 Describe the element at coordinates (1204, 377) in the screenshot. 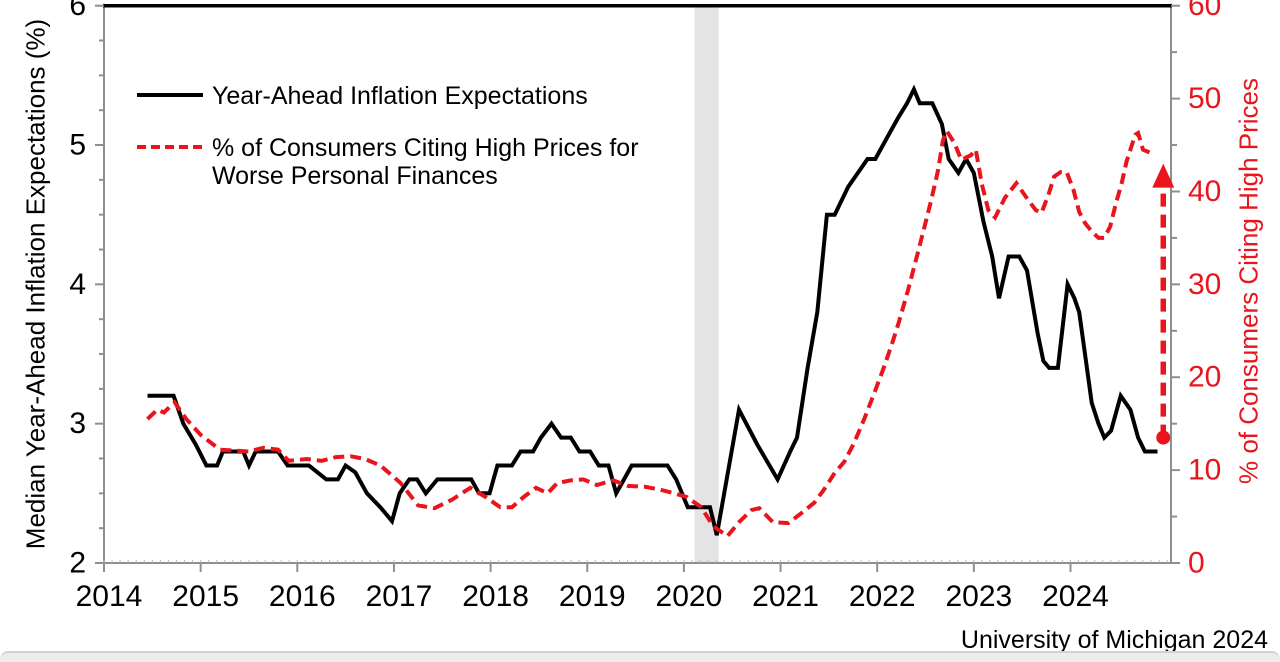

I see `svg-text: 20` at that location.